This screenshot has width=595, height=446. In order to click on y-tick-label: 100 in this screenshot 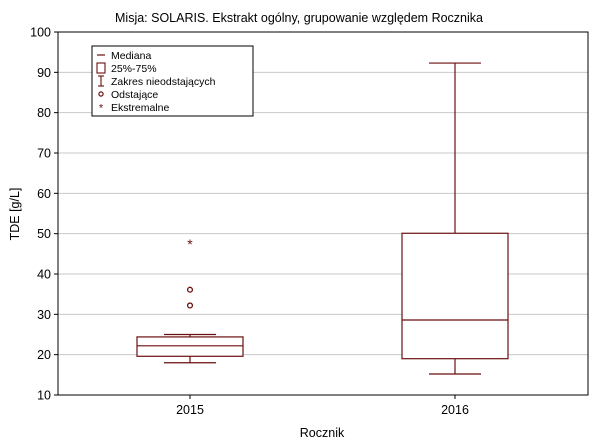, I will do `click(40, 33)`.